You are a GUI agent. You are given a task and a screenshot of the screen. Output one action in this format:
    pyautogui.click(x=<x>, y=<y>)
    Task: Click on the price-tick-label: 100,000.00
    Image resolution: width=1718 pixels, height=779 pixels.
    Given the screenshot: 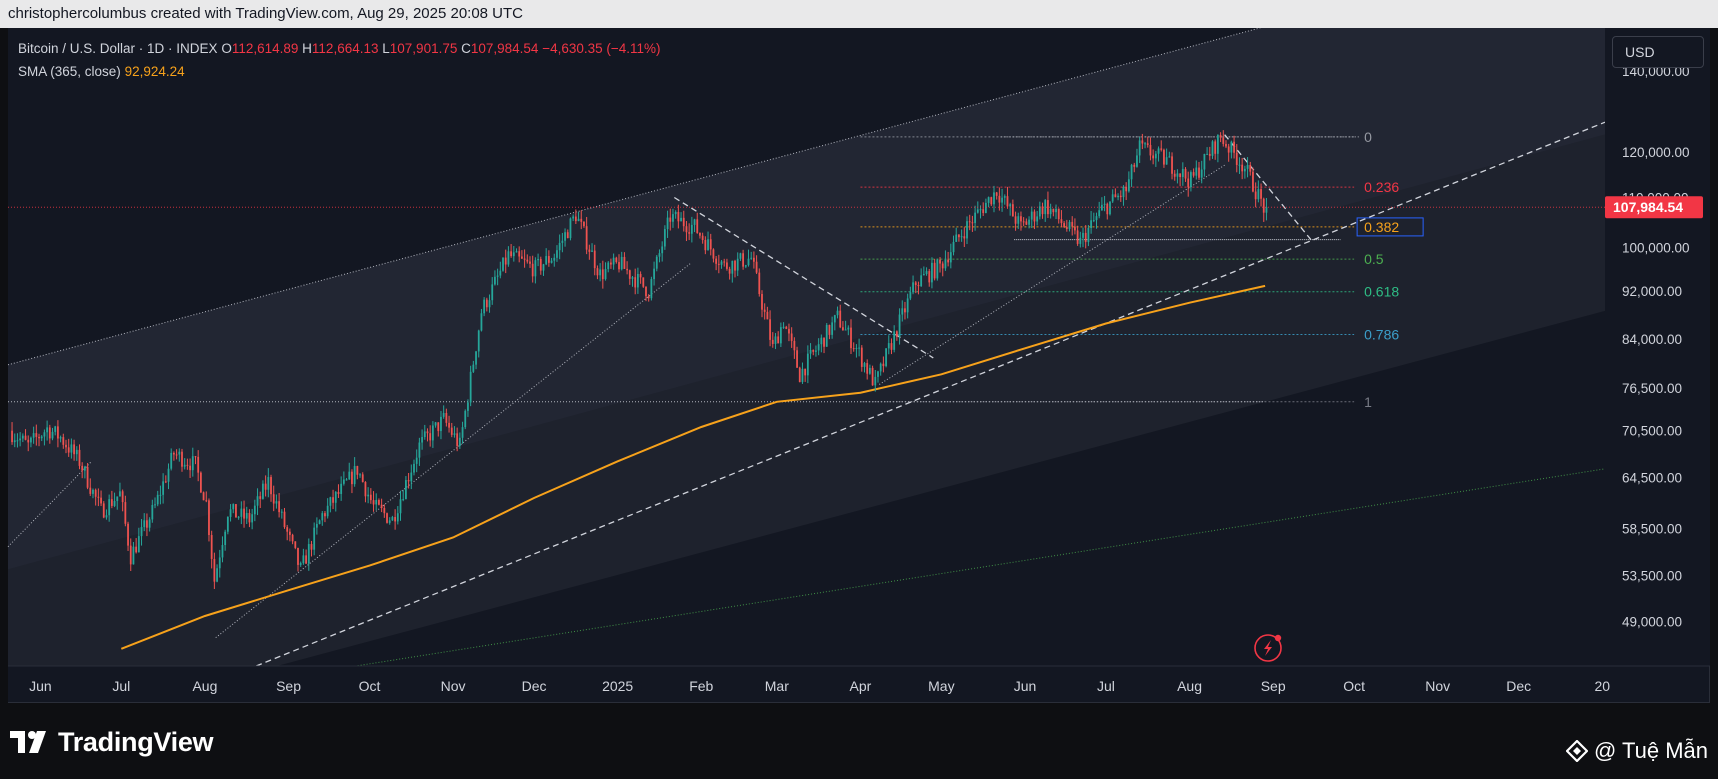 What is the action you would take?
    pyautogui.click(x=1656, y=247)
    